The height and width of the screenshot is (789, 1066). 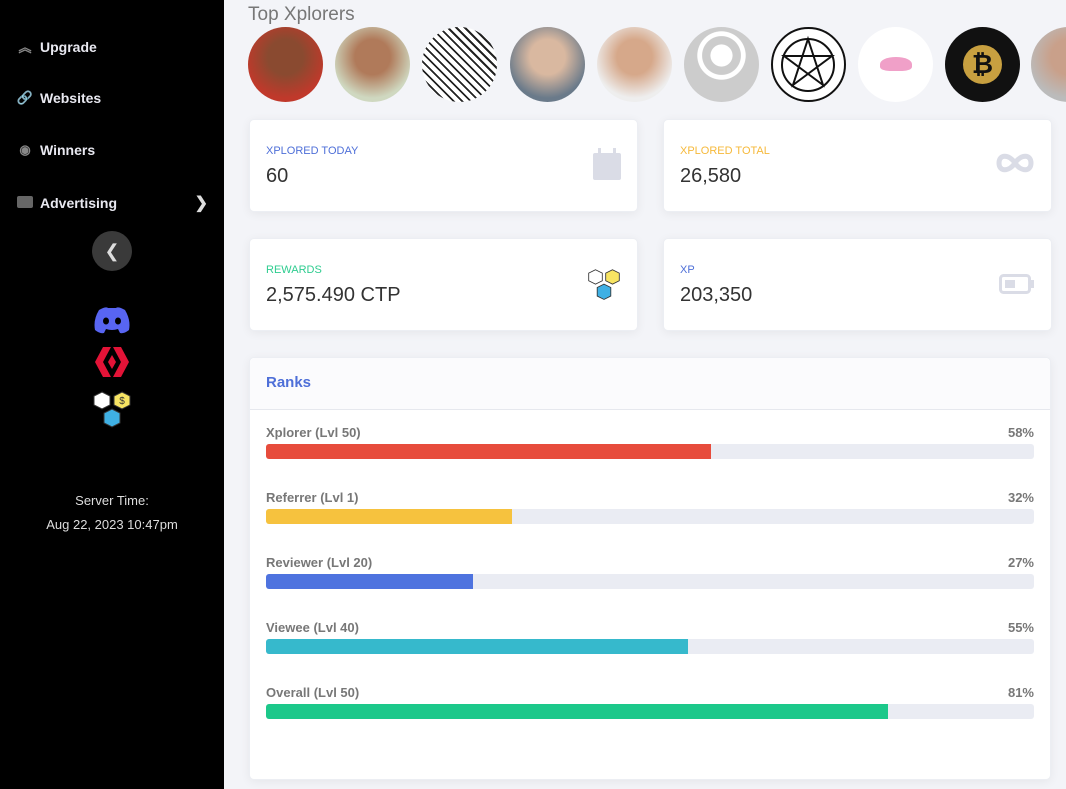 I want to click on sidebar-item-label: Advertising, so click(x=79, y=203).